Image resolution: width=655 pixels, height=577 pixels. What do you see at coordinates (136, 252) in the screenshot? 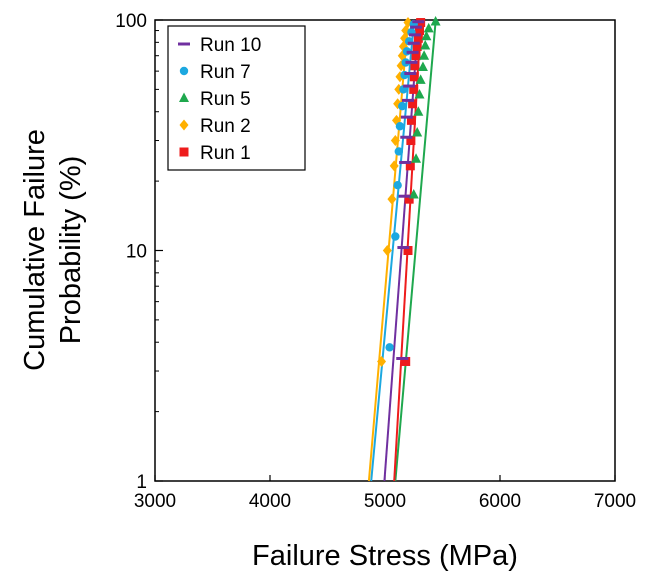
I see `y-tick-label: 10` at bounding box center [136, 252].